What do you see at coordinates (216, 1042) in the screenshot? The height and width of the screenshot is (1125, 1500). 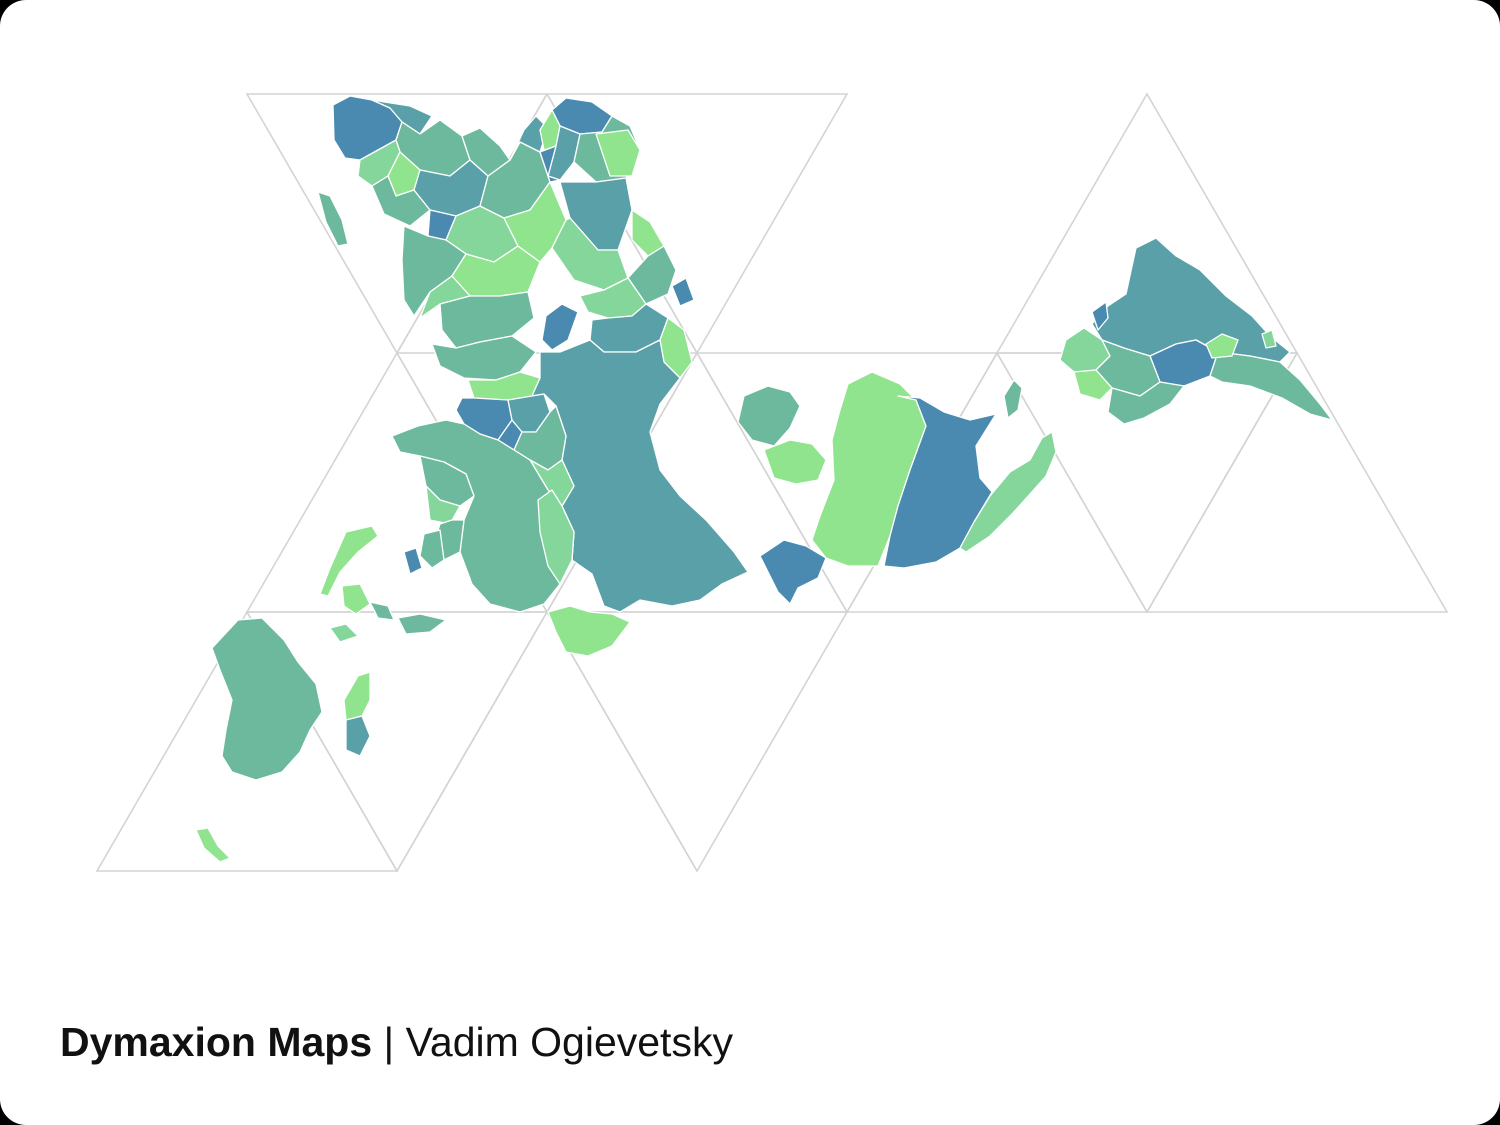 I see `caption-title: Dymaxion Maps` at bounding box center [216, 1042].